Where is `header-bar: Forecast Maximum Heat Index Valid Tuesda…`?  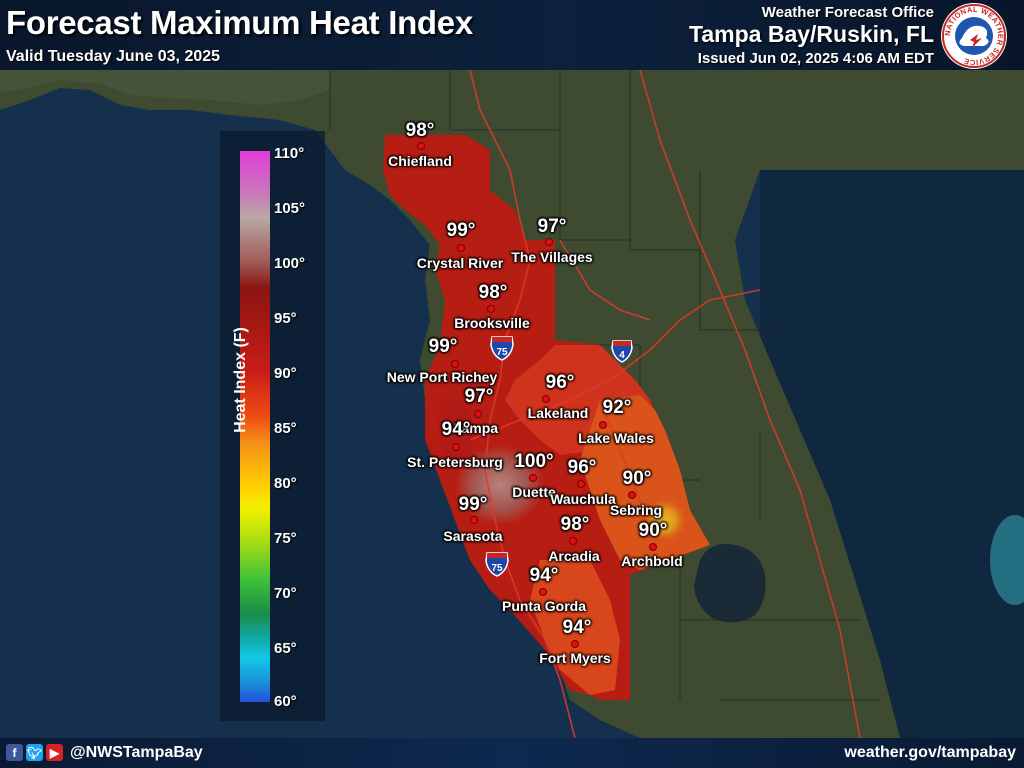 header-bar: Forecast Maximum Heat Index Valid Tuesda… is located at coordinates (512, 35).